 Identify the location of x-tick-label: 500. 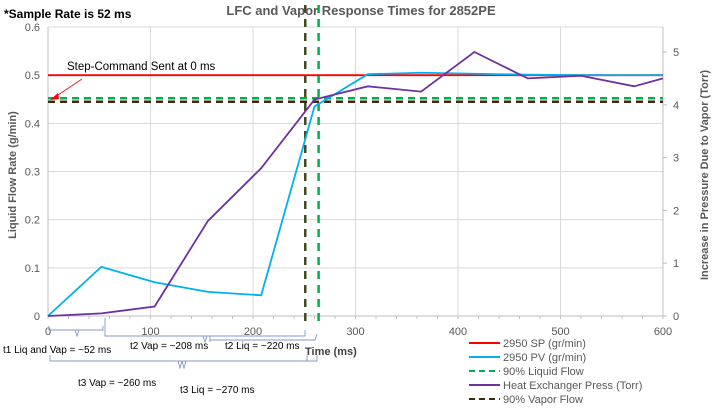
(560, 332).